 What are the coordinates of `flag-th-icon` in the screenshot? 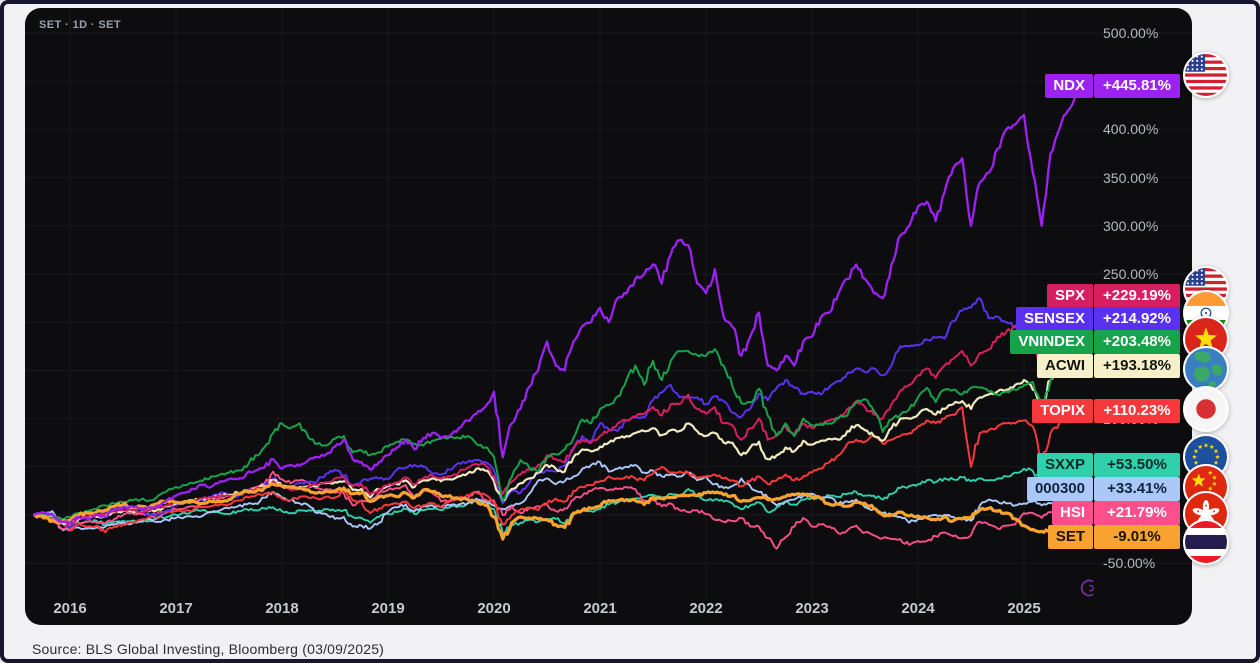 It's located at (1206, 542).